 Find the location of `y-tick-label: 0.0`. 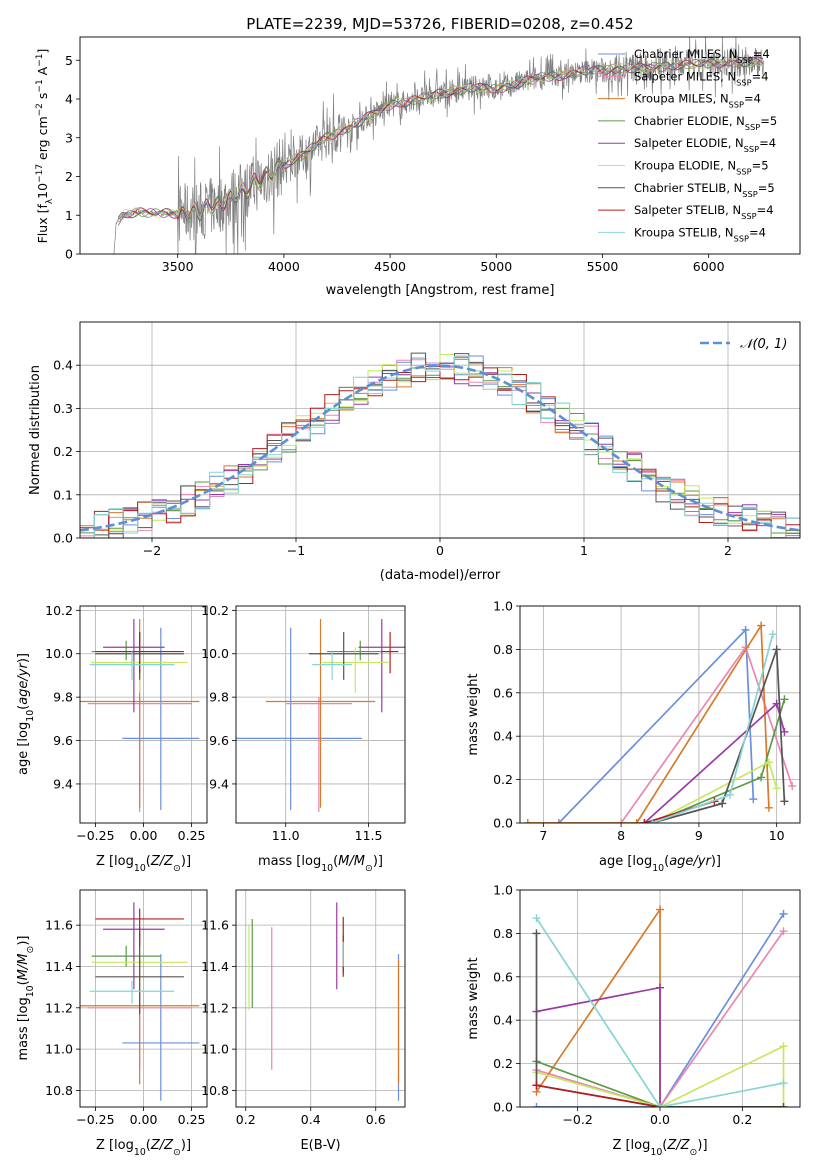

y-tick-label: 0.0 is located at coordinates (503, 823).